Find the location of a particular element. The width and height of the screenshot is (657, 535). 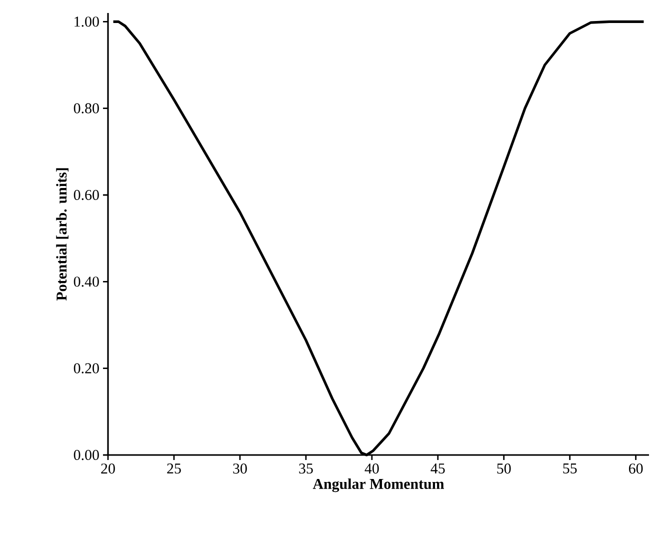

x-tick-label: 20 is located at coordinates (108, 469).